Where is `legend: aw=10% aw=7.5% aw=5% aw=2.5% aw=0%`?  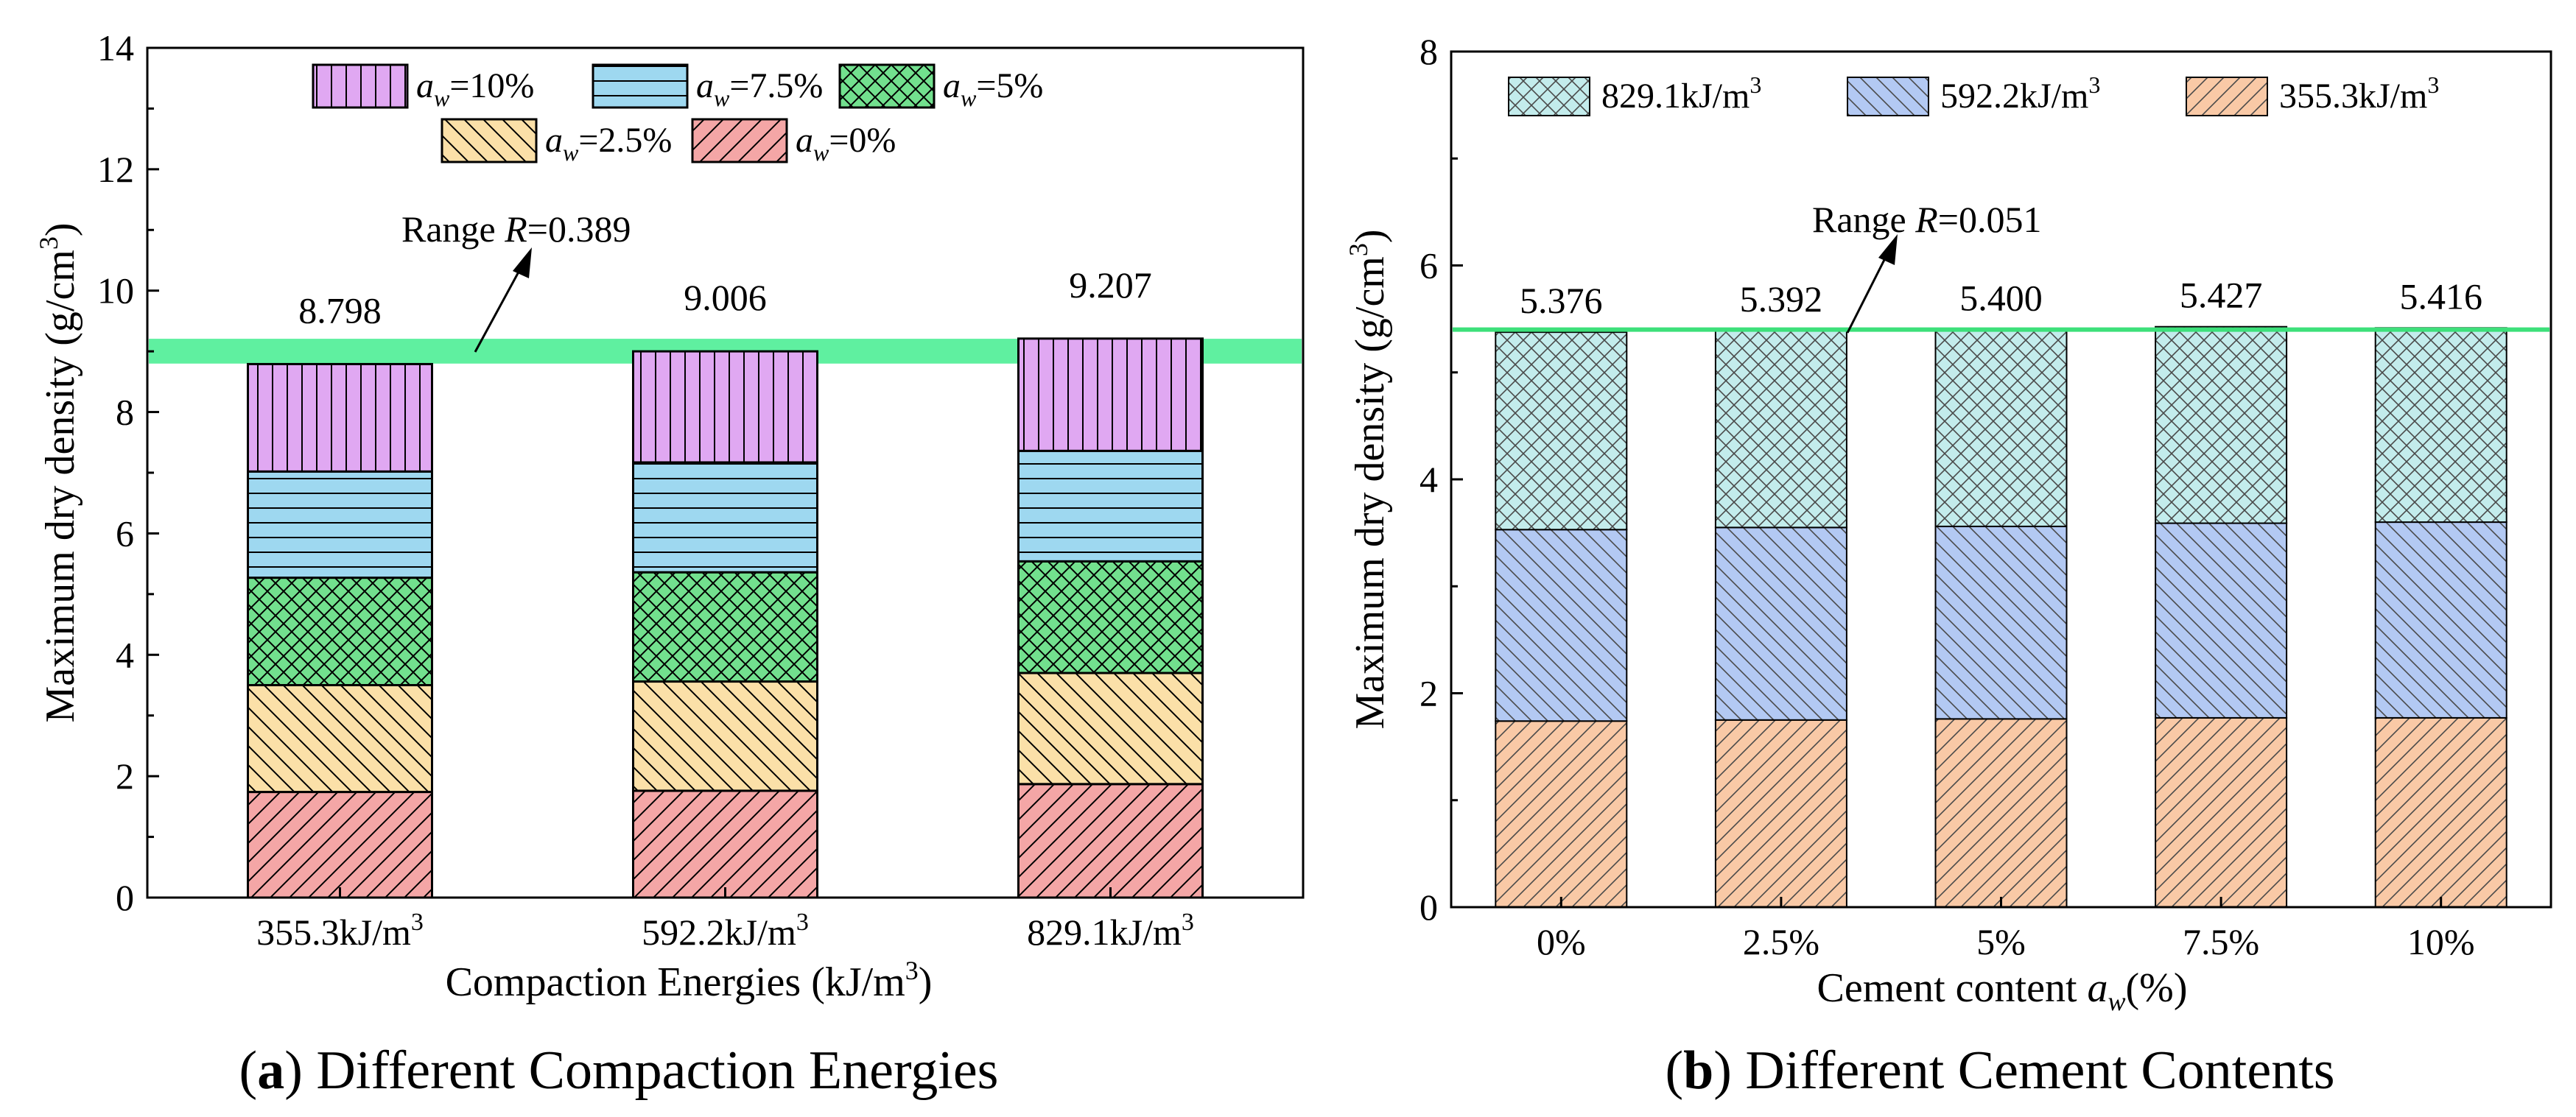
legend: aw=10% aw=7.5% aw=5% aw=2.5% aw=0% is located at coordinates (677, 114).